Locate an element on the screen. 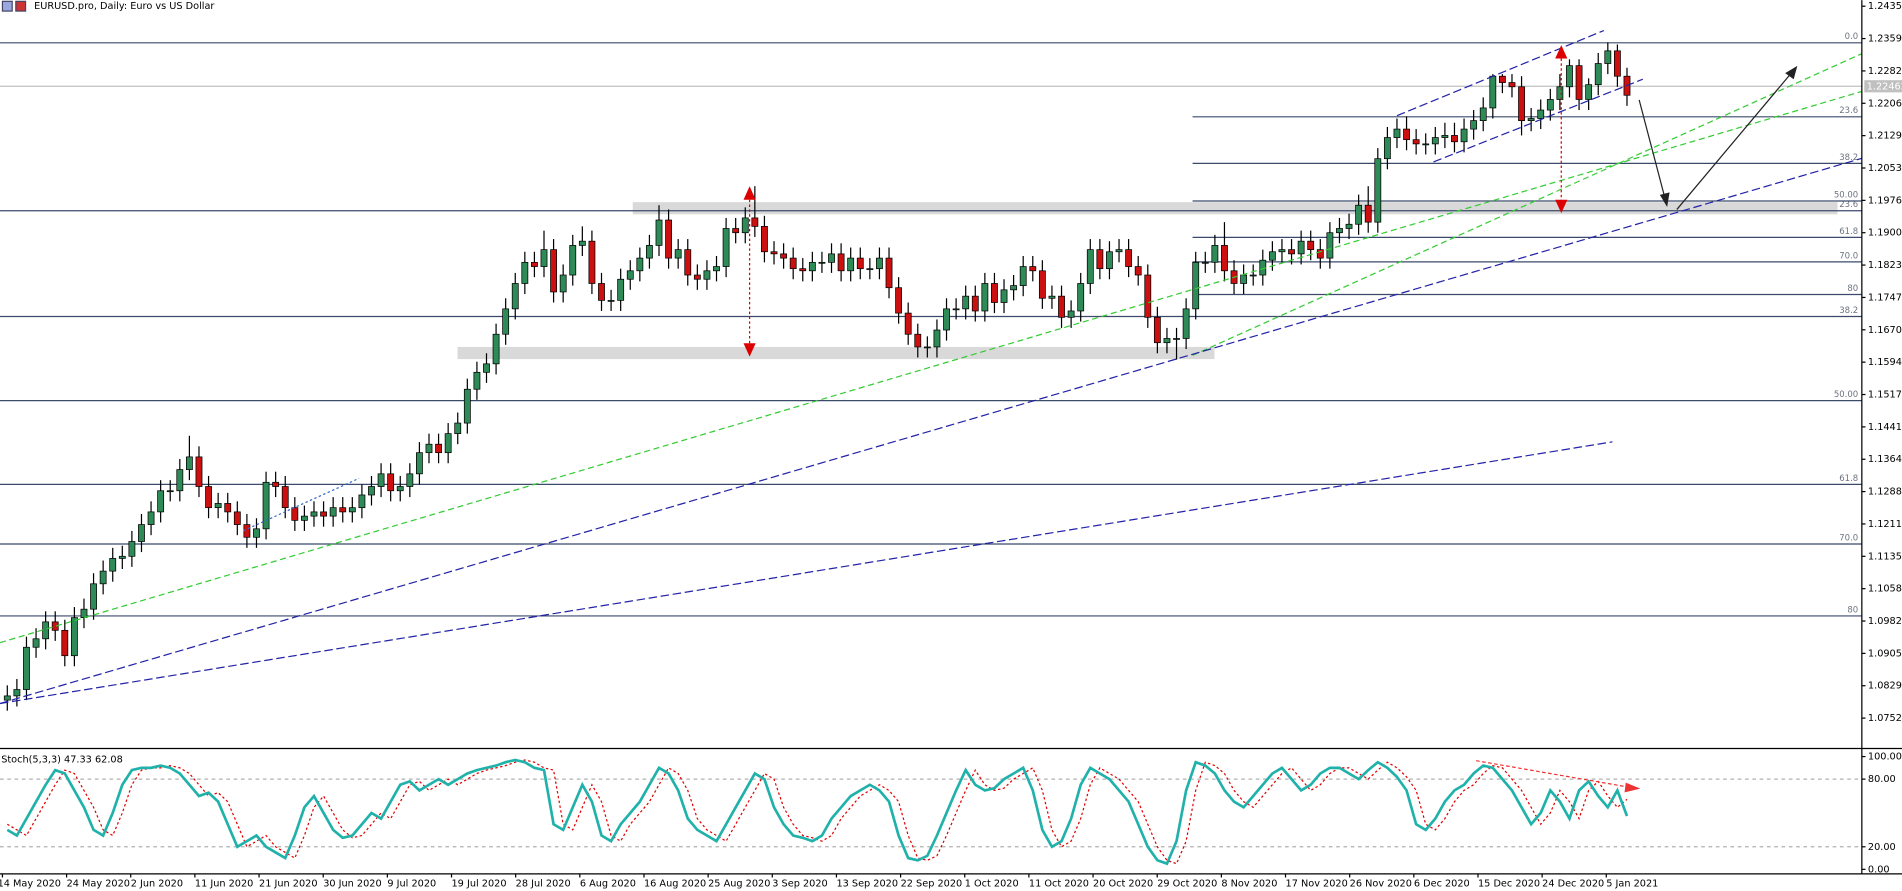 The image size is (1902, 891). y-tick-label: 1.22825 is located at coordinates (1885, 71).